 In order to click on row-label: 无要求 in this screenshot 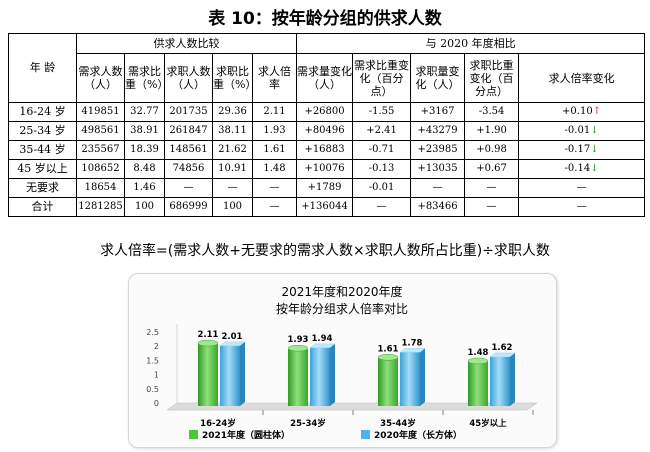, I will do `click(42, 188)`.